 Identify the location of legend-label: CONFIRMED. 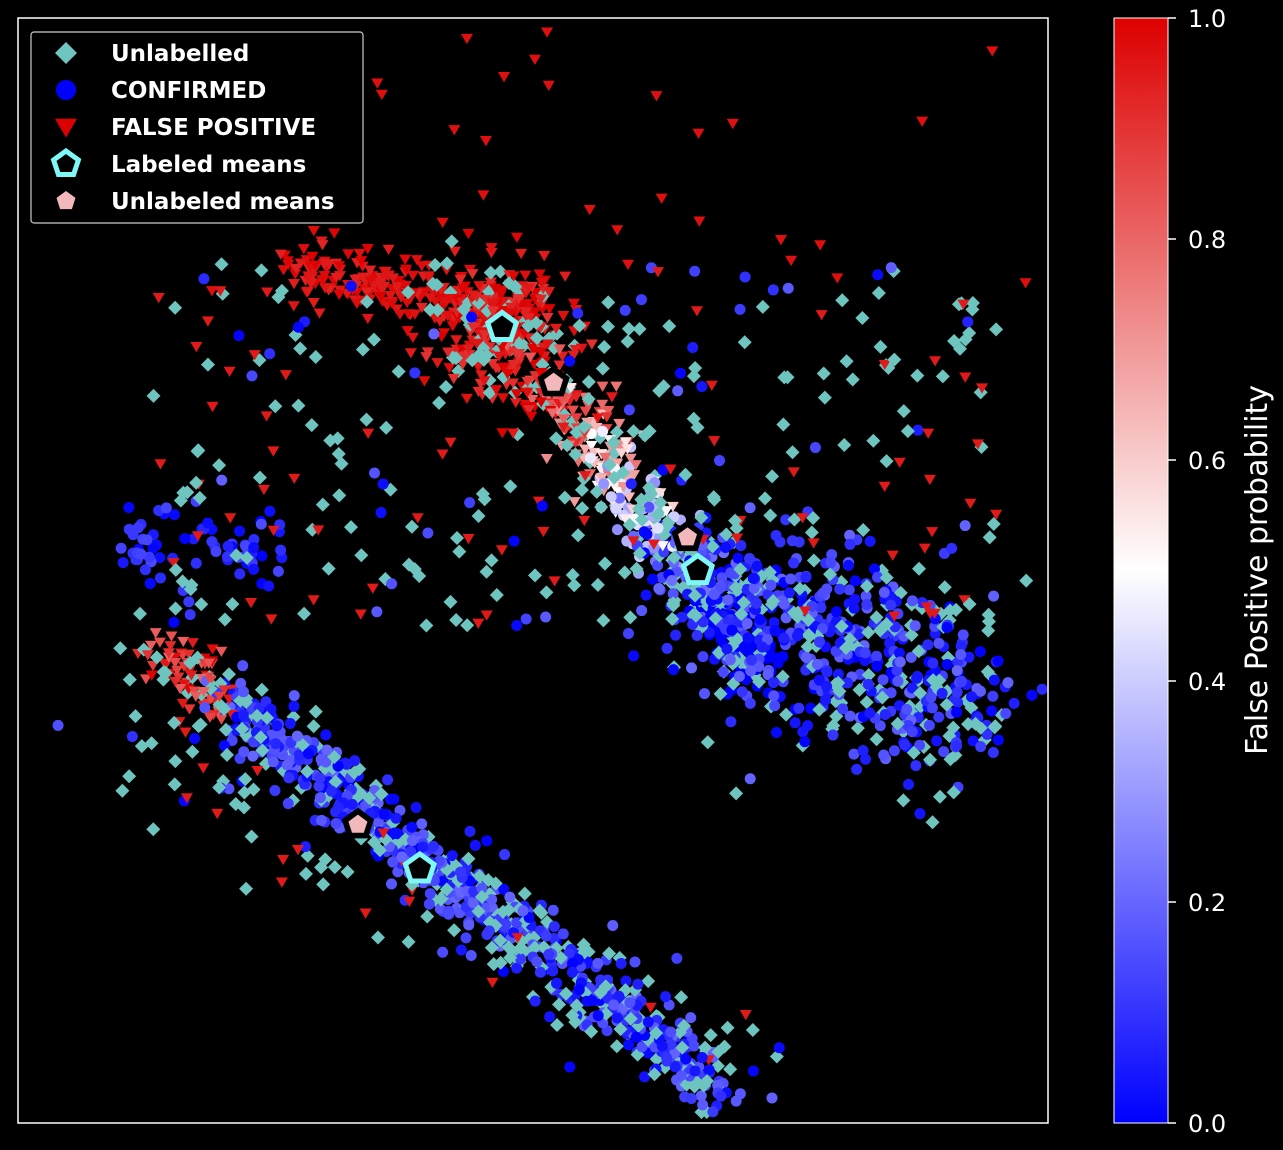
(188, 91).